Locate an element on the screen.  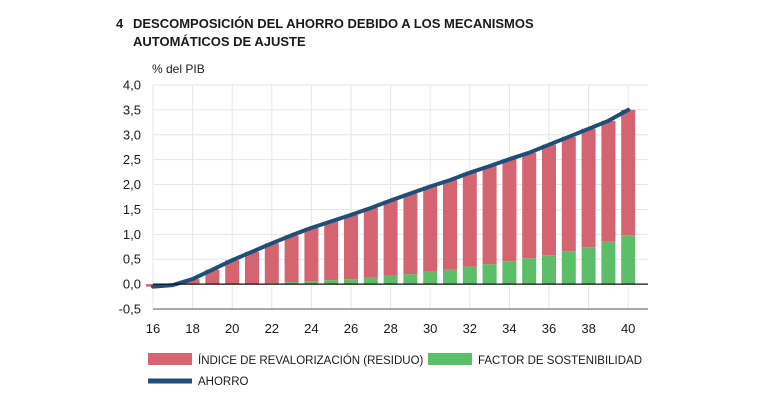
x-tick-label: 22 is located at coordinates (272, 328).